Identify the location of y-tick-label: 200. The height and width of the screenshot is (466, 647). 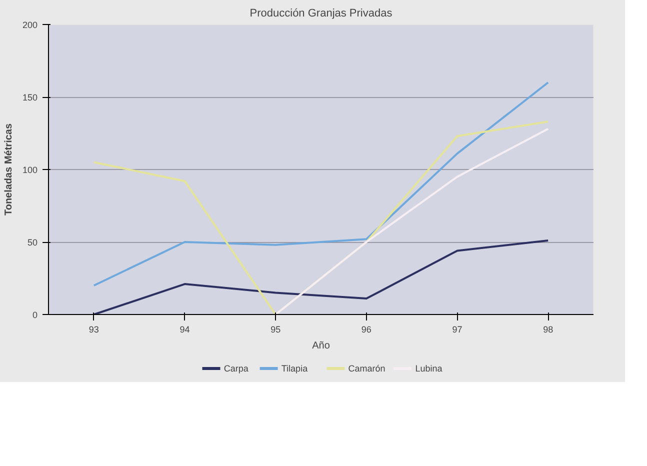
(30, 25).